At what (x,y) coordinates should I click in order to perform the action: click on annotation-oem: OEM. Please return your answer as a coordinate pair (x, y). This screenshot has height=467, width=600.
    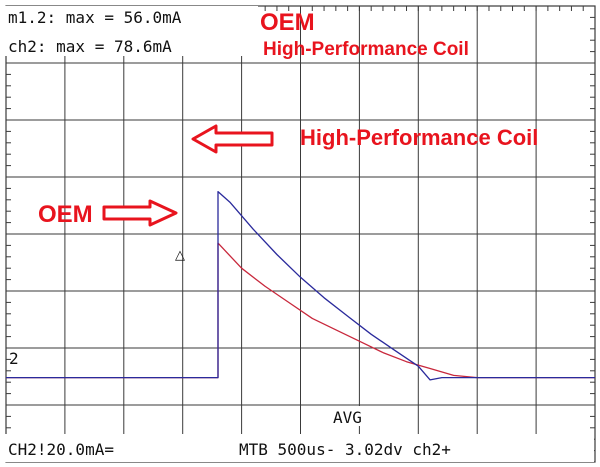
    Looking at the image, I should click on (65, 214).